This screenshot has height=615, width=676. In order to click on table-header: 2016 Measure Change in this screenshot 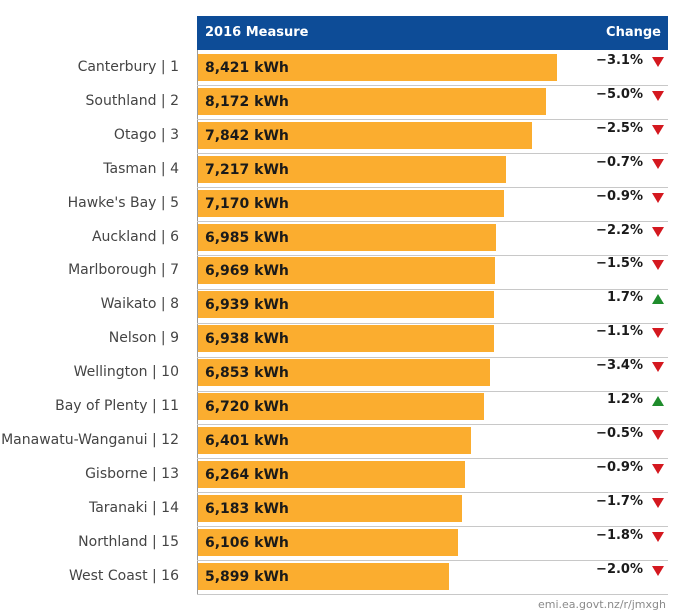, I will do `click(432, 33)`.